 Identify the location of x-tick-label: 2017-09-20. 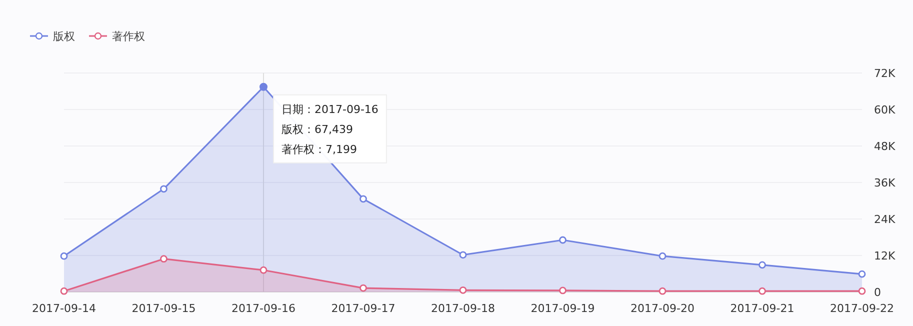
(662, 308).